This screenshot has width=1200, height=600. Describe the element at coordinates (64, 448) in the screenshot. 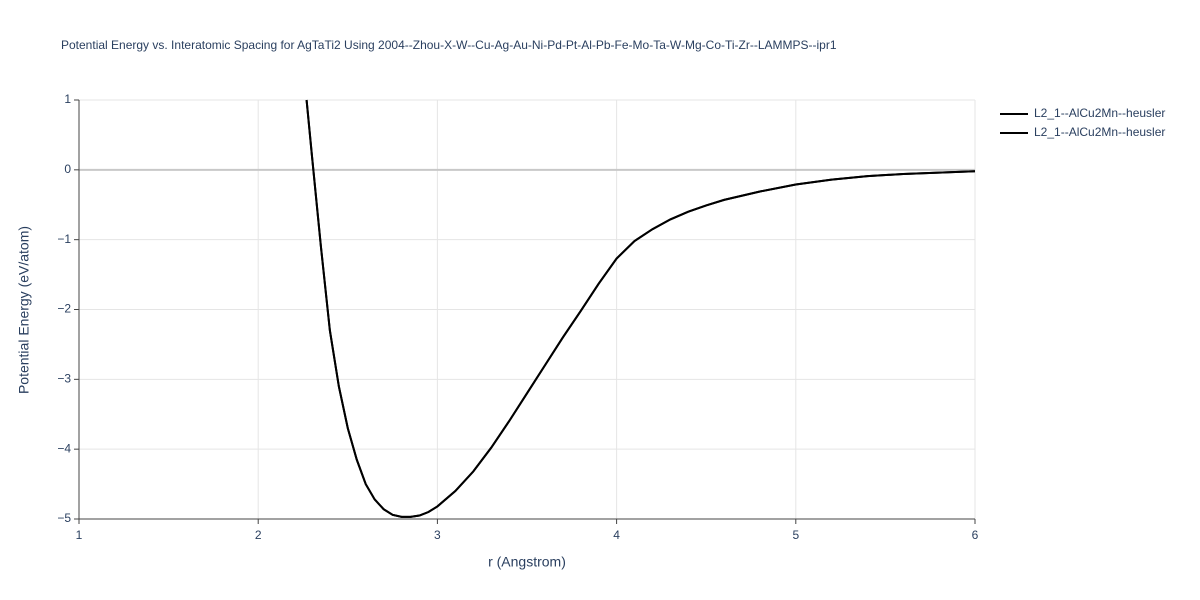

I see `y-tick-label: −4` at that location.